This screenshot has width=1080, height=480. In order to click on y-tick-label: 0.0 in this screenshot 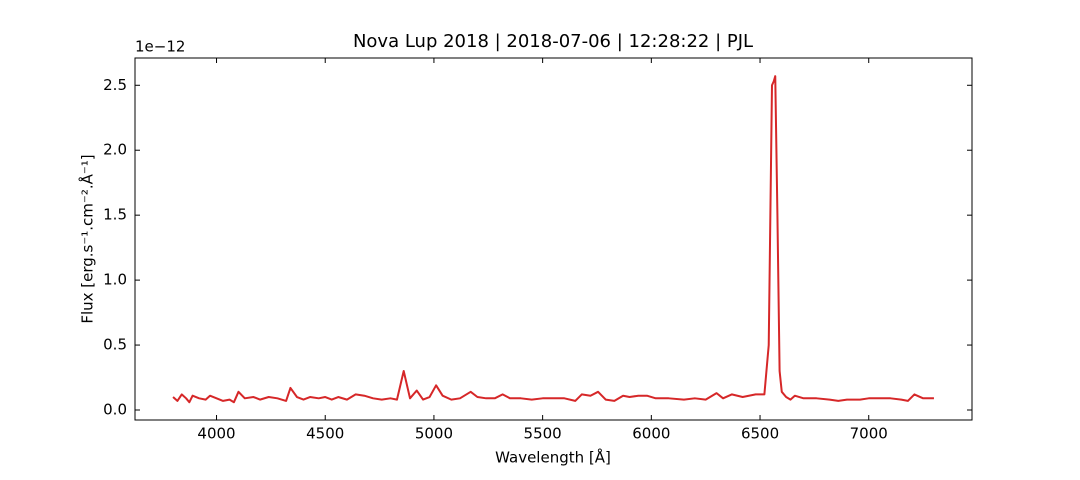, I will do `click(115, 409)`.